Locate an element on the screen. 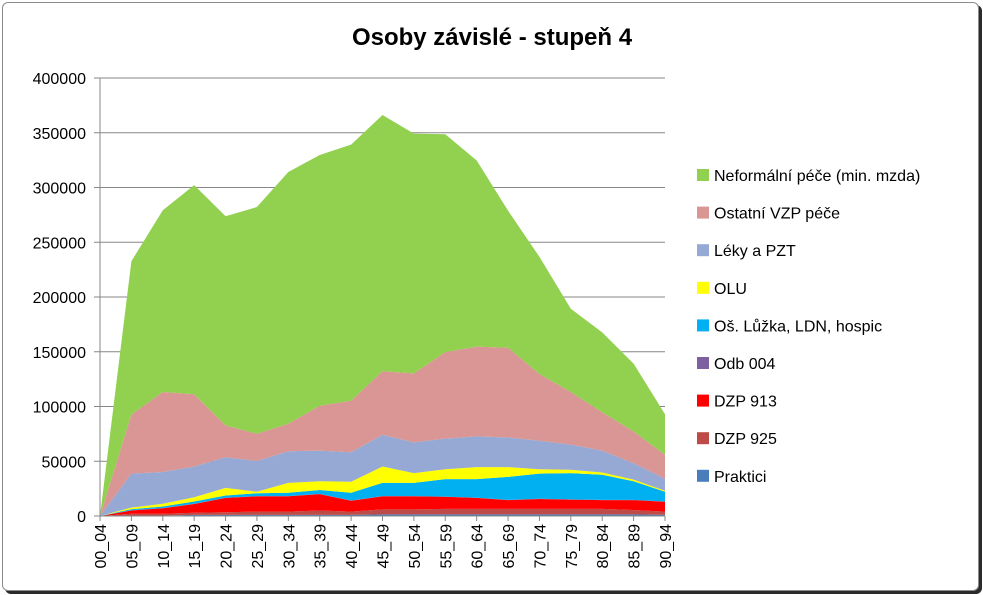  legend-label: Odb 004 is located at coordinates (744, 364).